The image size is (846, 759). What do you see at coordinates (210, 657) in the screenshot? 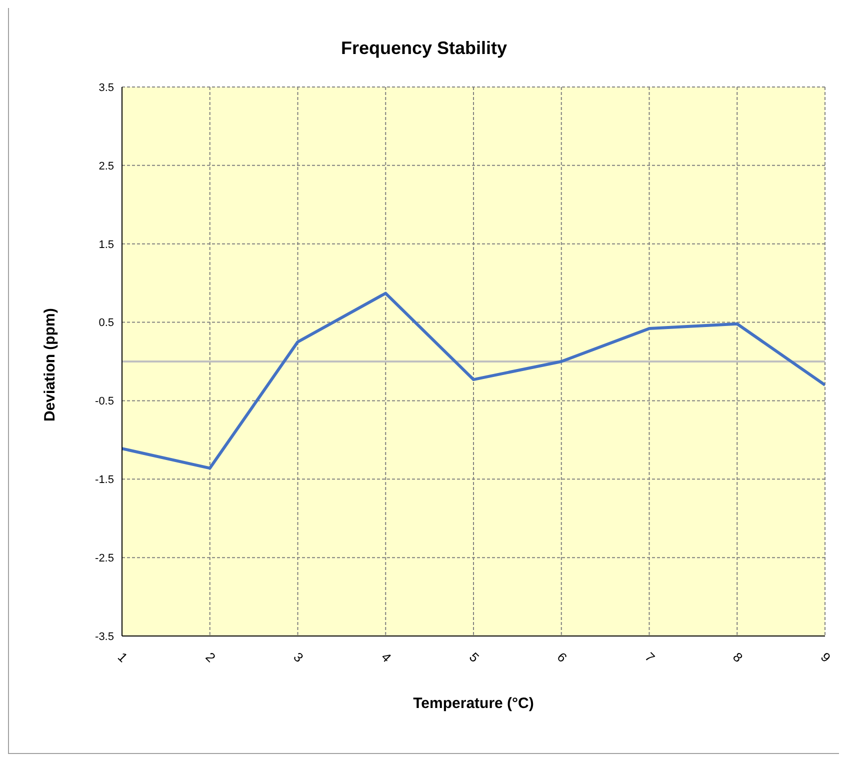
I see `x-tick-label: 2` at bounding box center [210, 657].